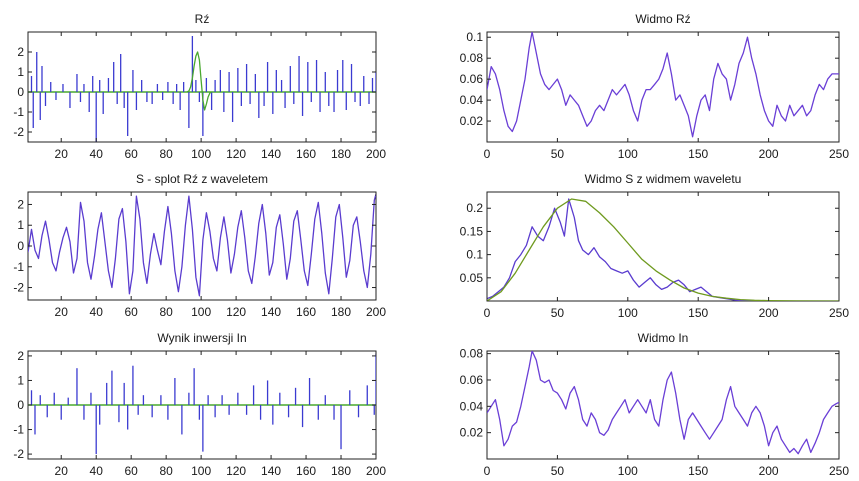 This screenshot has width=859, height=481. Describe the element at coordinates (472, 278) in the screenshot. I see `y-tick-label: 0.05` at that location.